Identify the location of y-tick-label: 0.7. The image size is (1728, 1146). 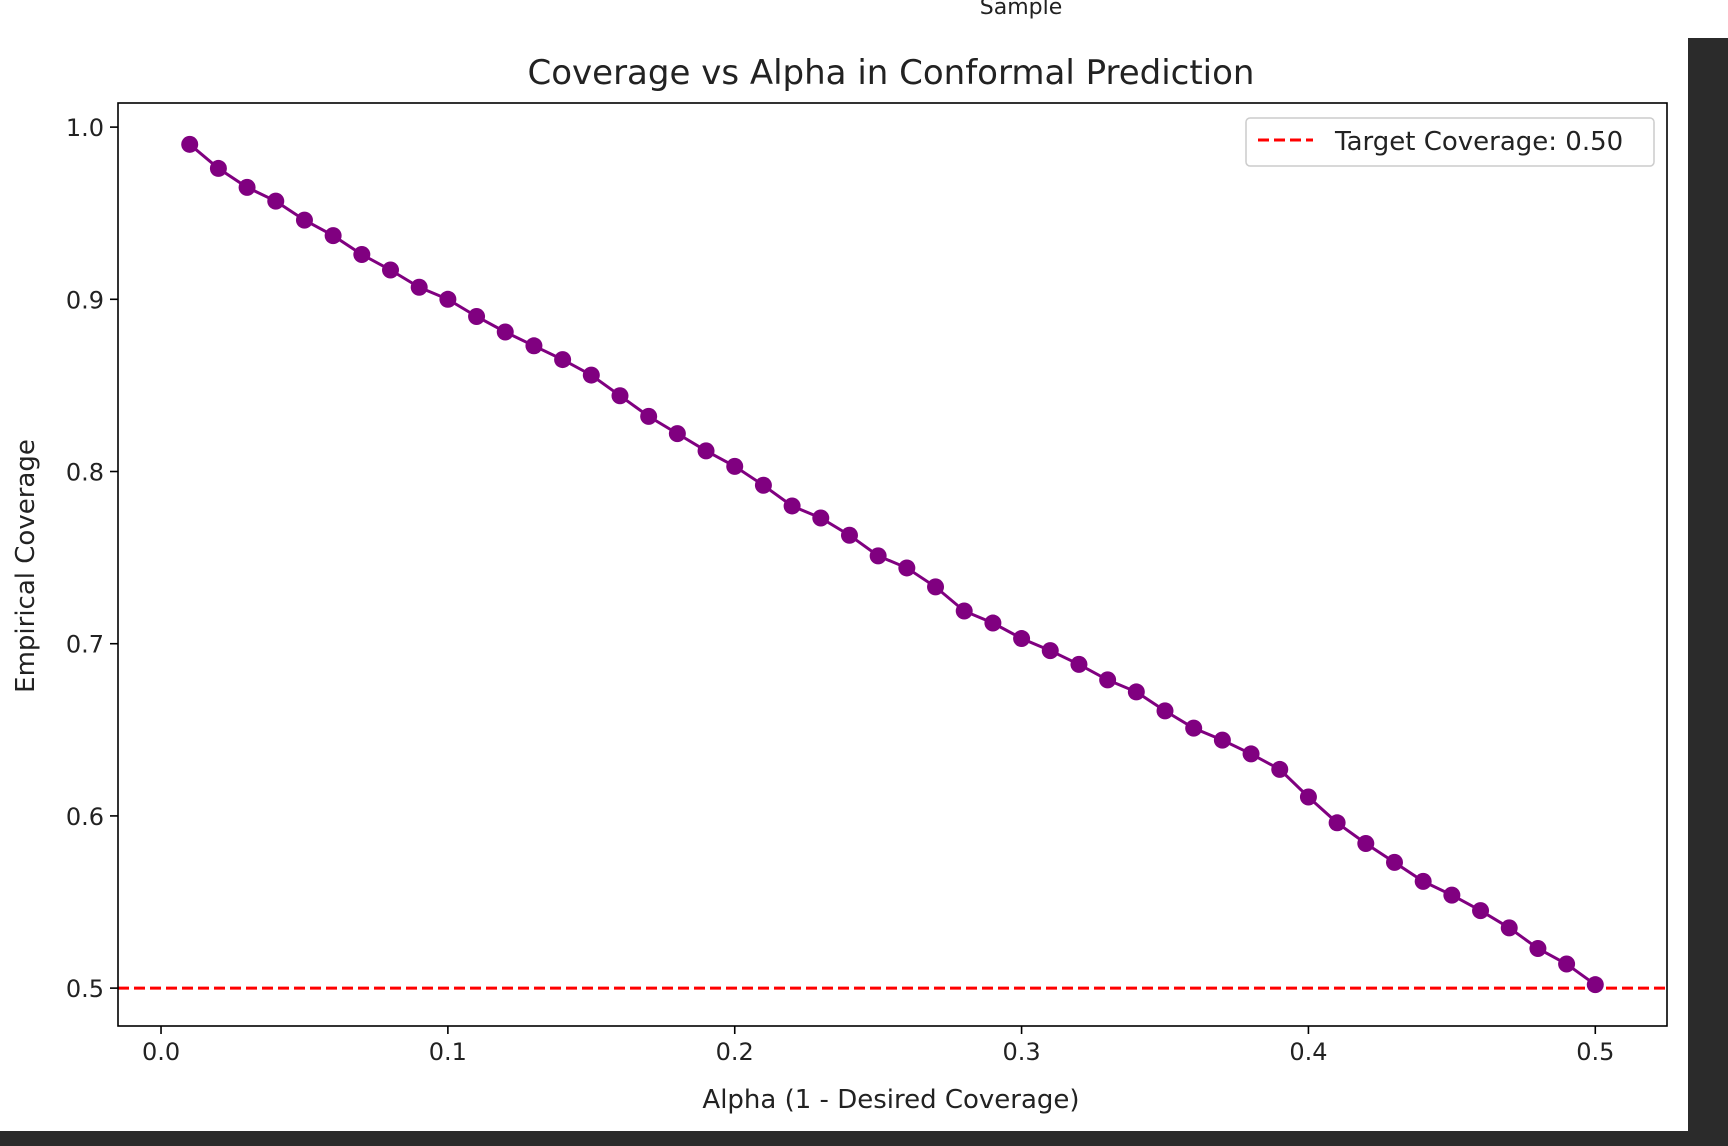
(85, 645).